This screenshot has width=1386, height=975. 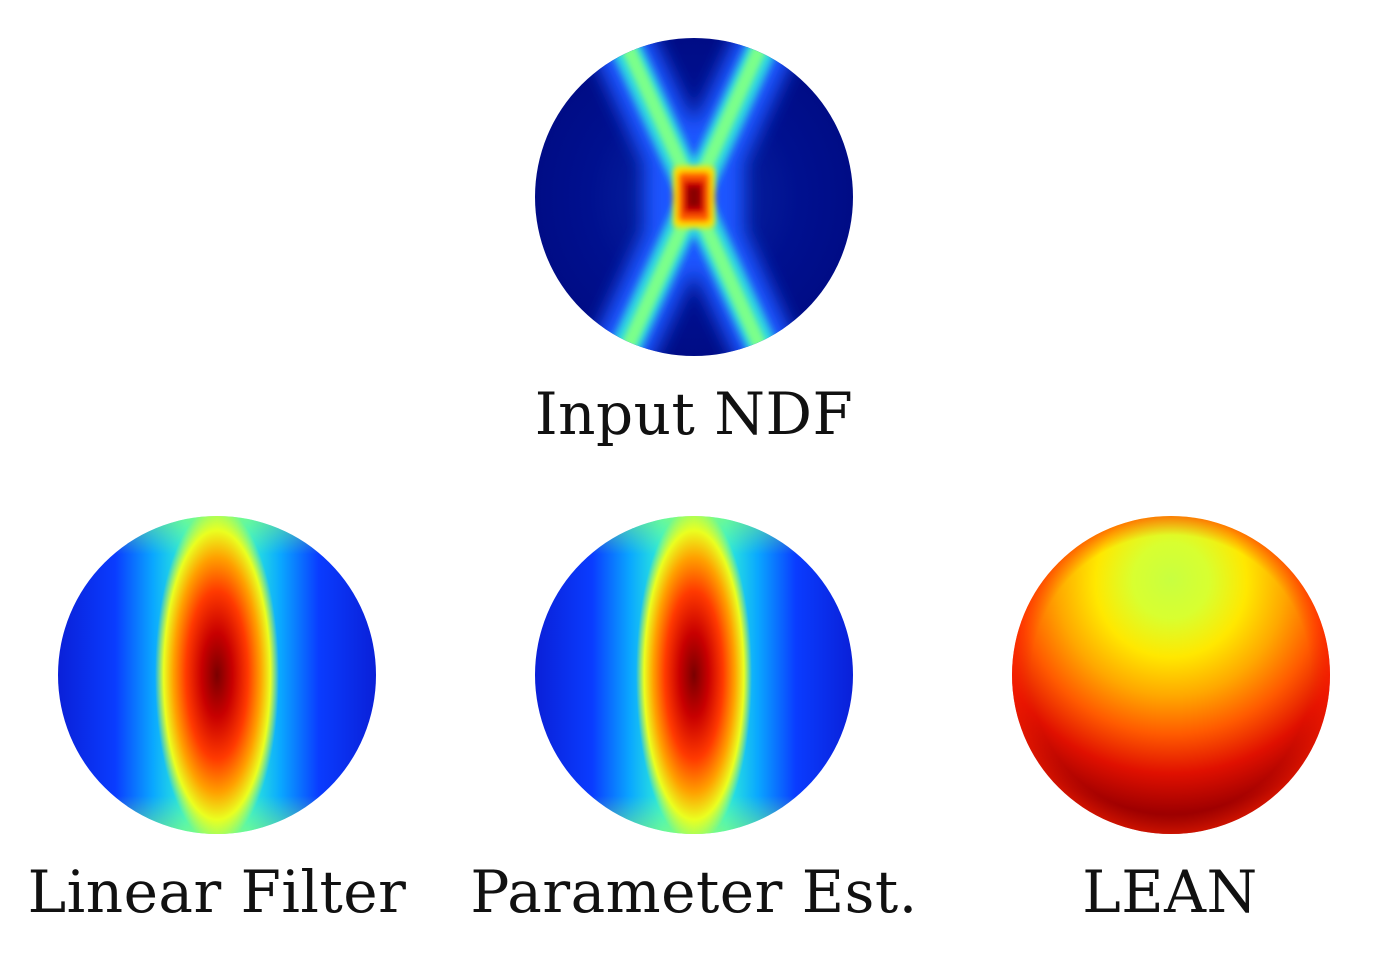 I want to click on caption-parameter-est: Parameter Est., so click(x=694, y=892).